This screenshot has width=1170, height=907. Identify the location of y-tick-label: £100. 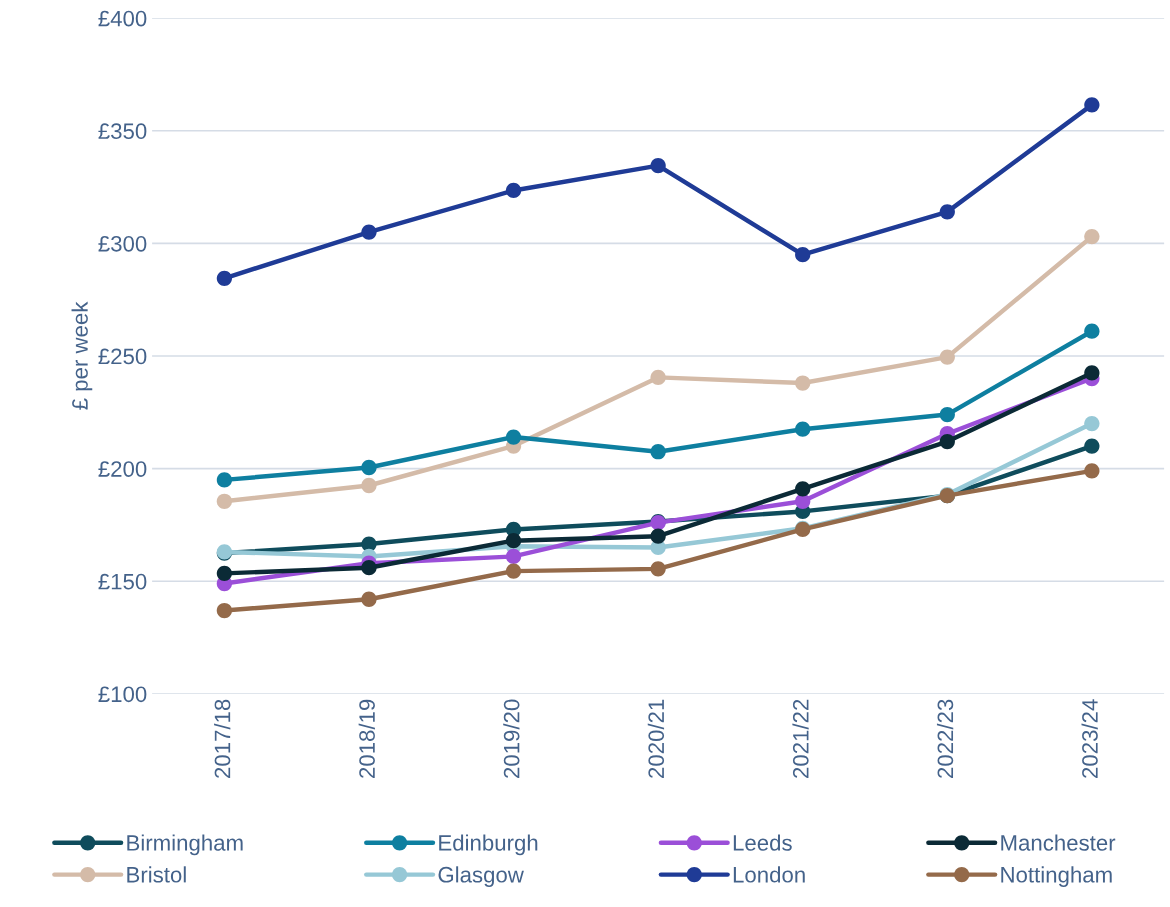
(122, 694).